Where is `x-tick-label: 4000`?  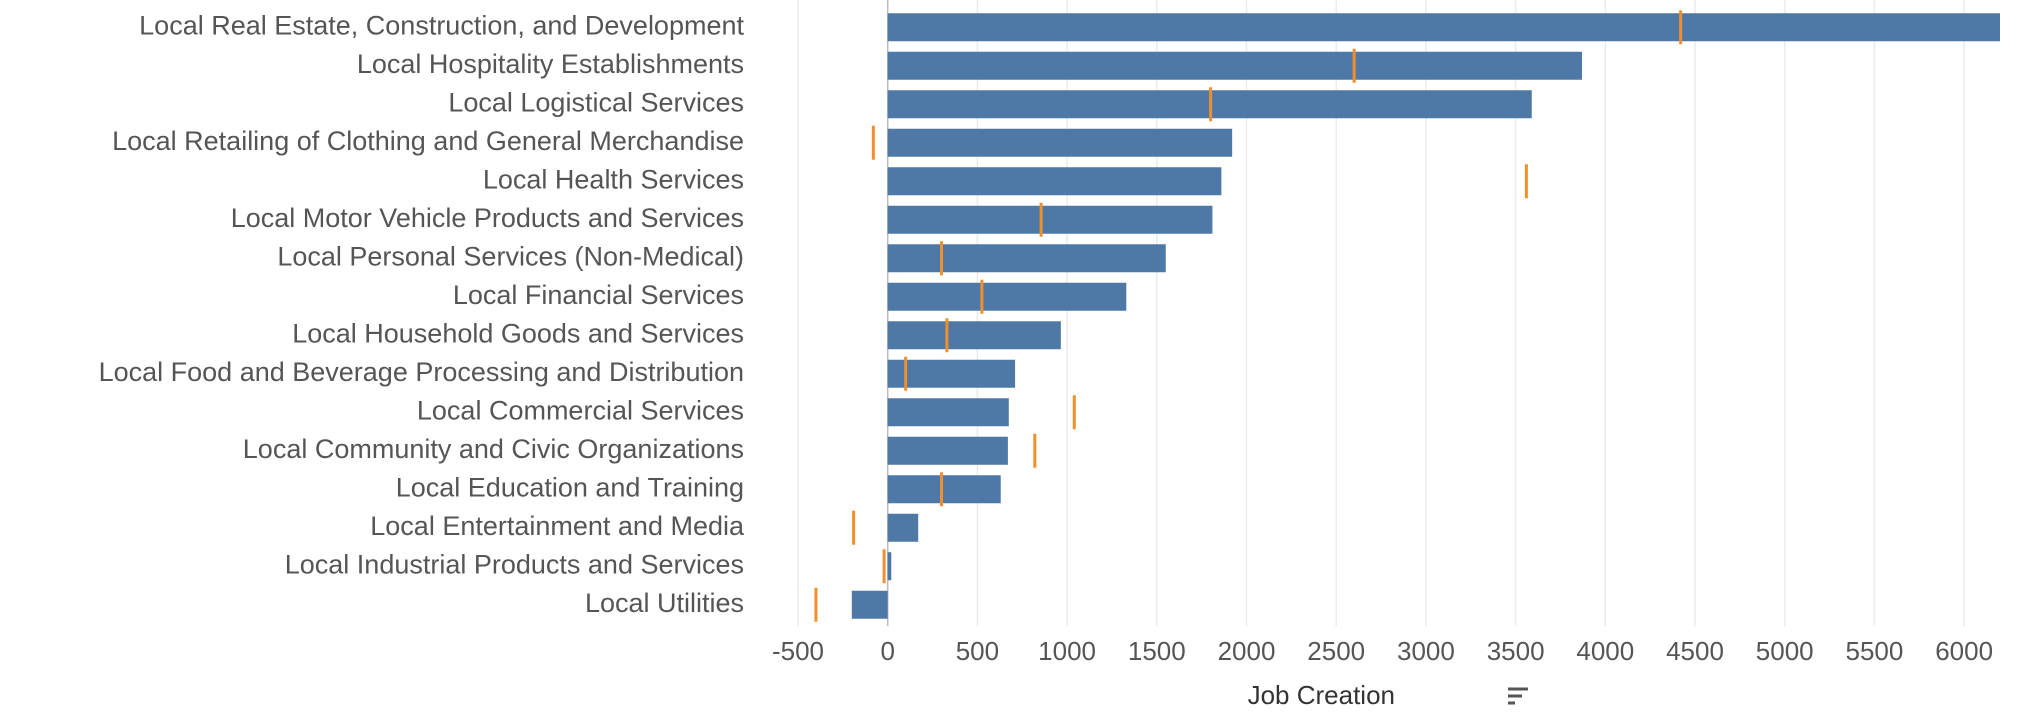
x-tick-label: 4000 is located at coordinates (1605, 651).